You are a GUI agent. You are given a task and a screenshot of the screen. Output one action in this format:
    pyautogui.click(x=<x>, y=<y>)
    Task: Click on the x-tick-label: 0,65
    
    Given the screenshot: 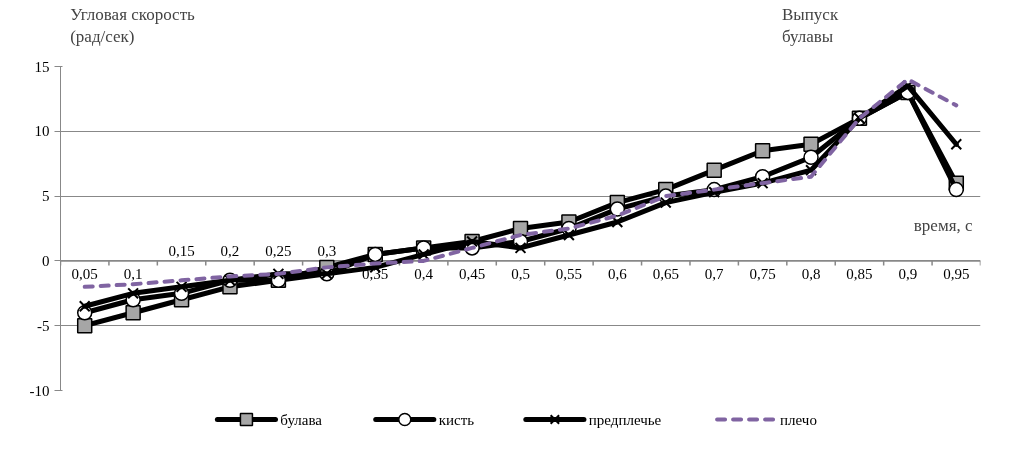 What is the action you would take?
    pyautogui.click(x=665, y=273)
    